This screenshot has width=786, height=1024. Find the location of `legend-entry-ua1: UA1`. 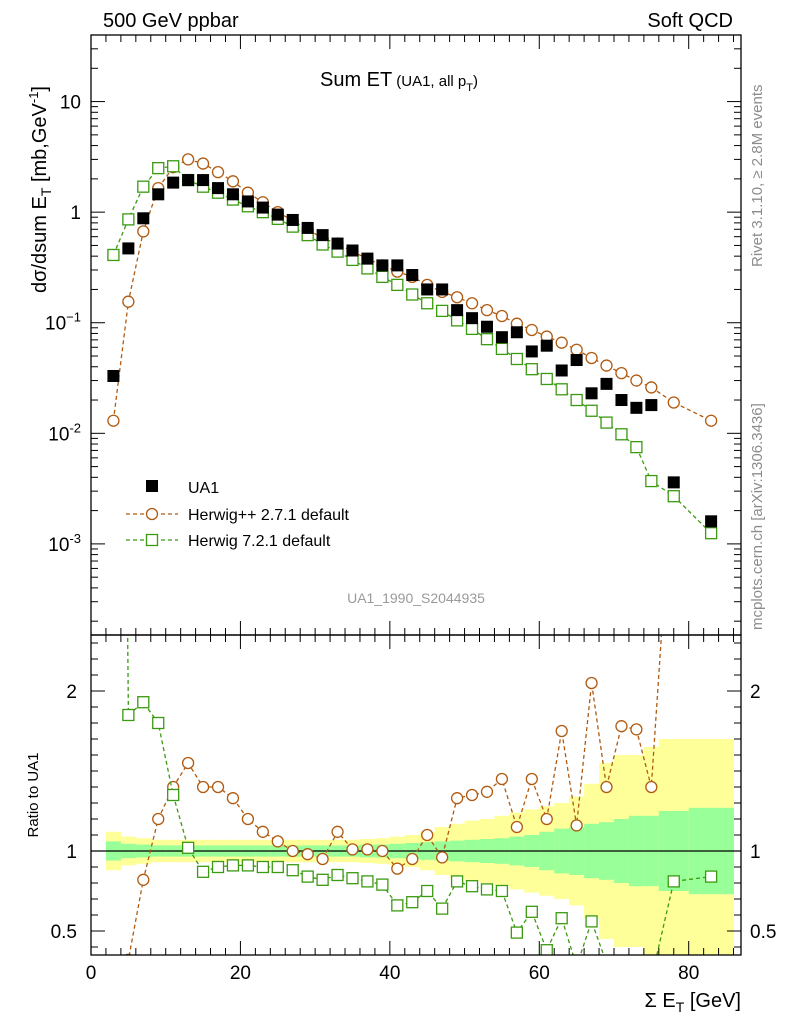

legend-entry-ua1: UA1 is located at coordinates (182, 488).